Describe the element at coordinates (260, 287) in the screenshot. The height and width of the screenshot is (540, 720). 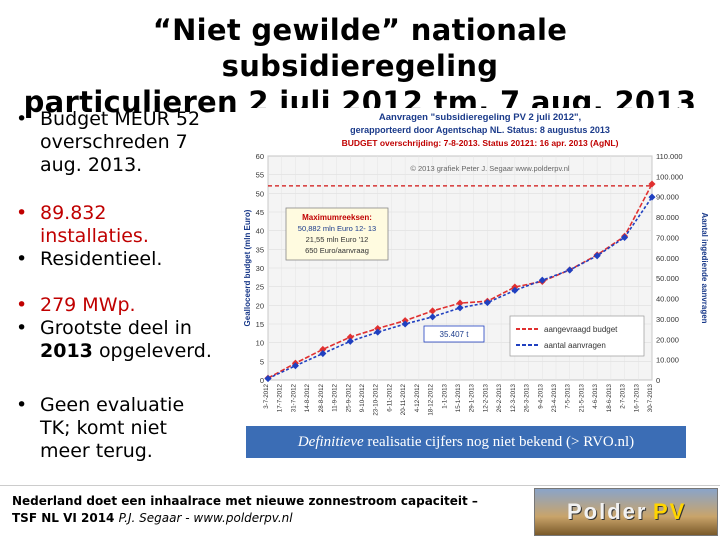
I see `y-left-tick: 25` at that location.